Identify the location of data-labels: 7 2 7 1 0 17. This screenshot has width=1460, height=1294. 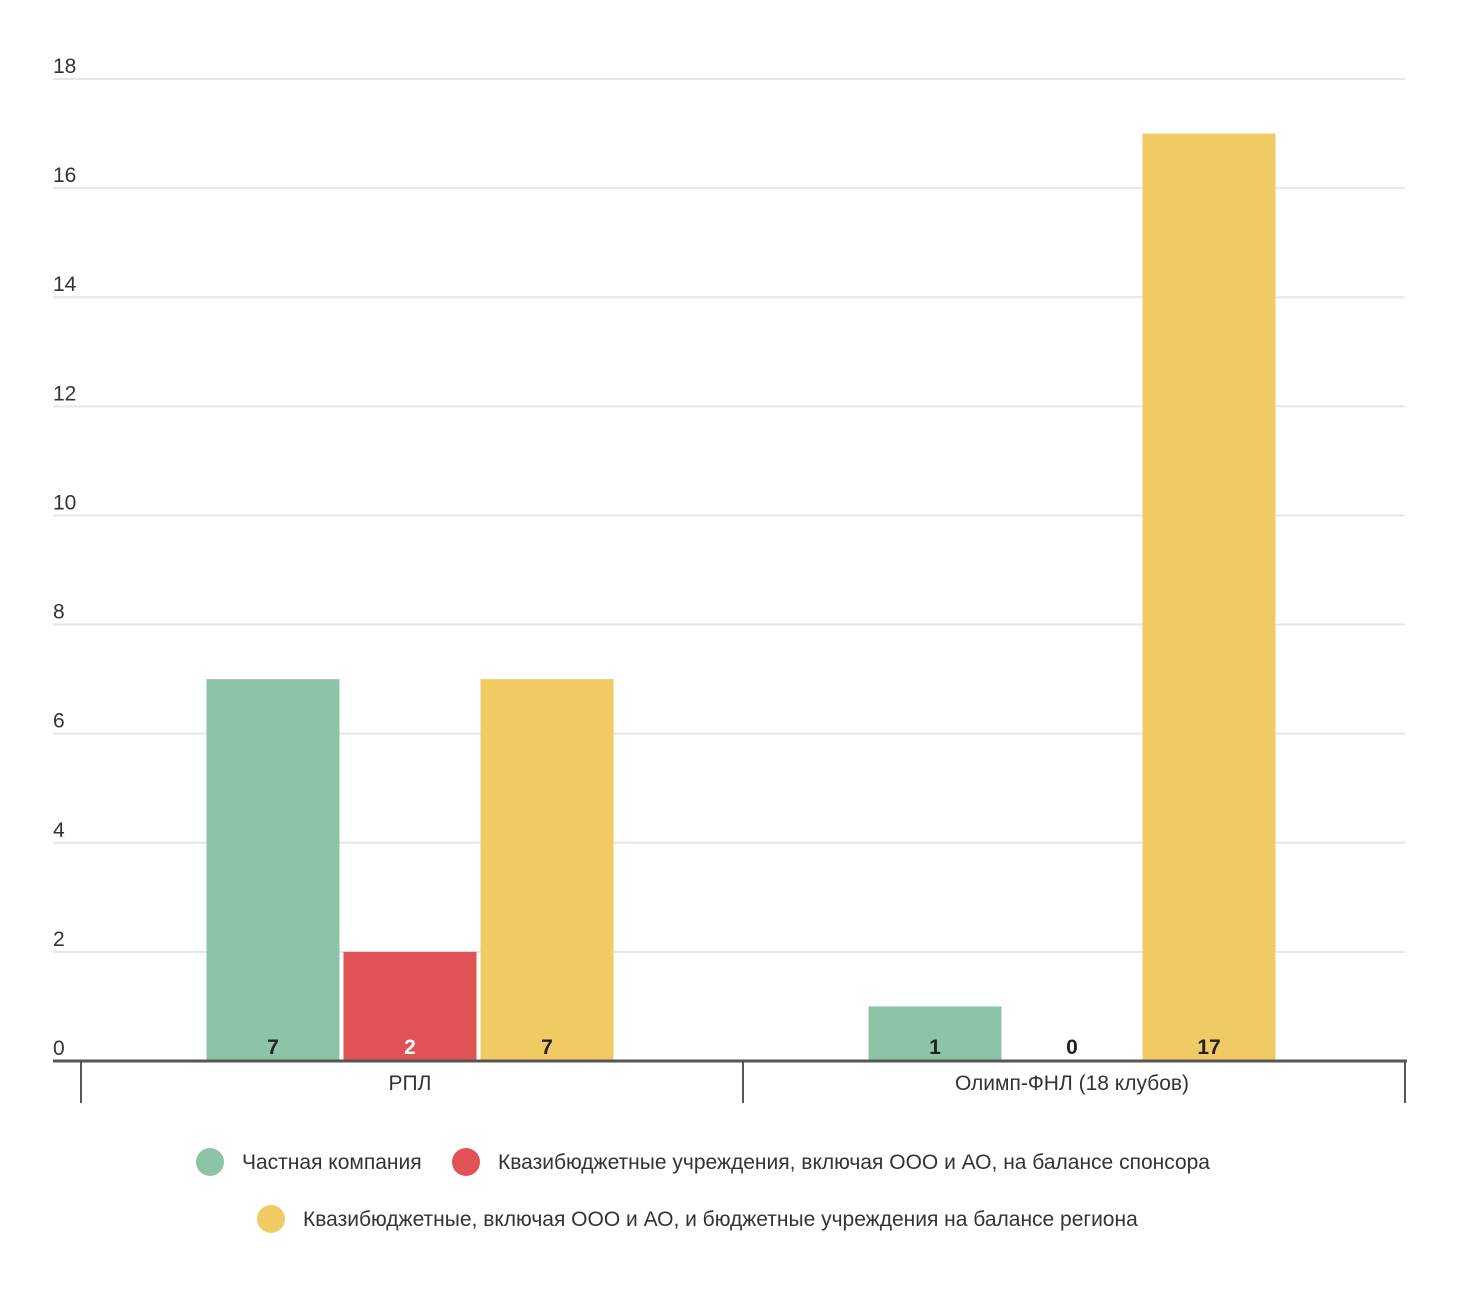
(744, 1047).